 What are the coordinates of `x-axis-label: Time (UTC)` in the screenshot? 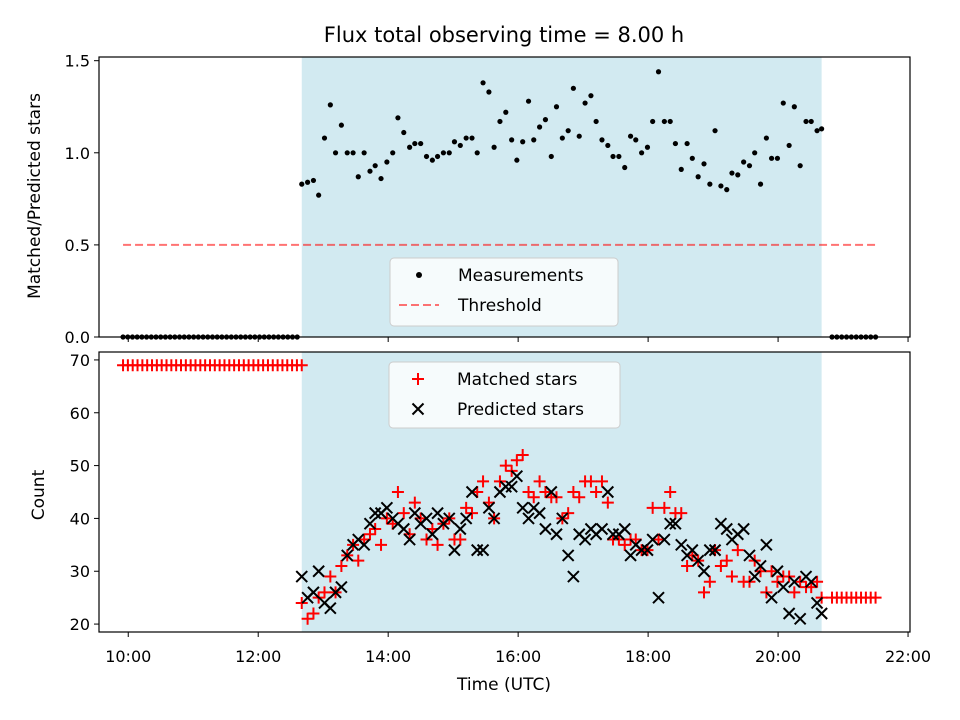 It's located at (503, 685).